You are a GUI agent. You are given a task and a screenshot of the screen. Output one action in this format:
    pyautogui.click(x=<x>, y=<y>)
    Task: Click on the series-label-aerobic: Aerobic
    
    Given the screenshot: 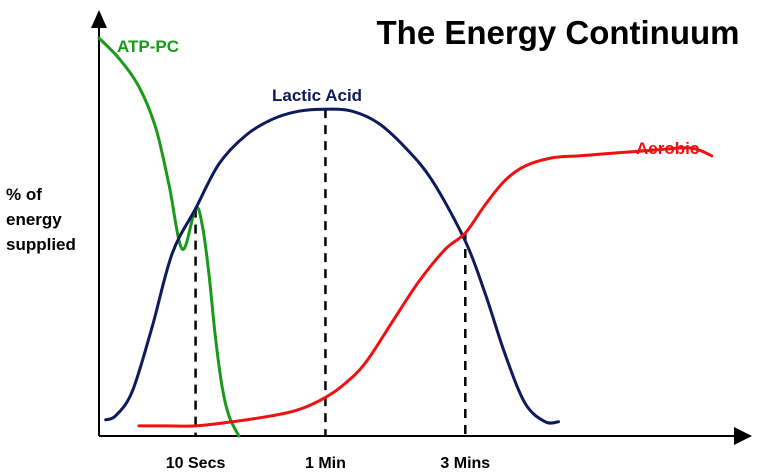 What is the action you would take?
    pyautogui.click(x=667, y=148)
    